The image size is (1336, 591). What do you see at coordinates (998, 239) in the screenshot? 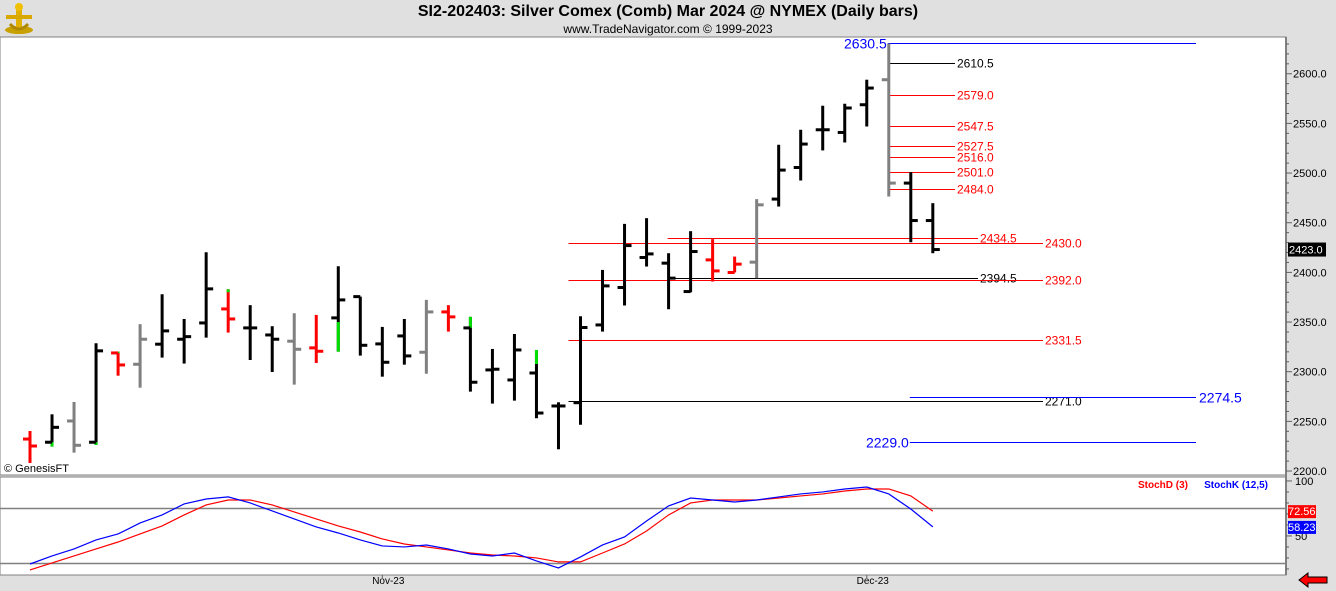
I see `price-level-label: 2434.5` at bounding box center [998, 239].